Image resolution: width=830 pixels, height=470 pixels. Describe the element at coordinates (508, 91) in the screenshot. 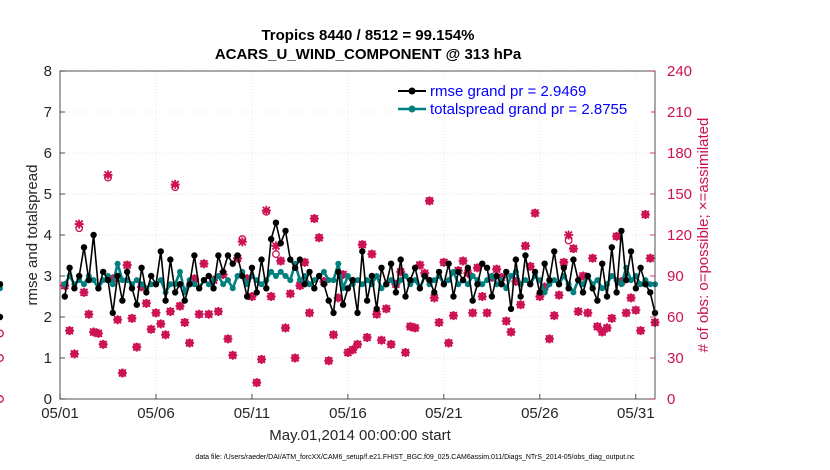

I see `legend-rmse-label: rmse grand pr = 2.9469` at that location.